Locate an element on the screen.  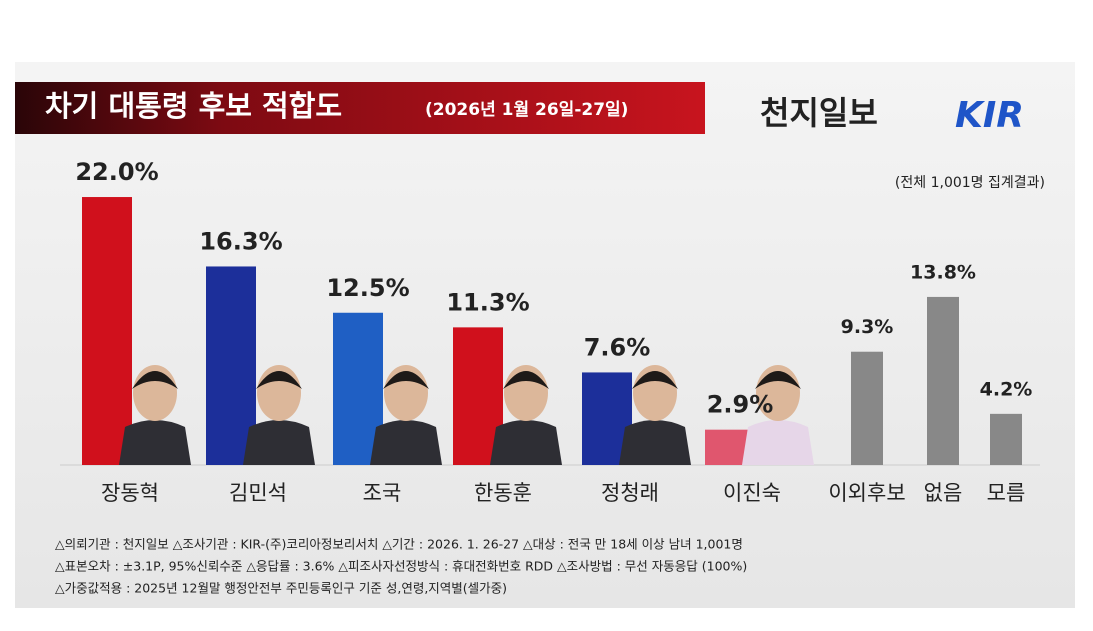
logo: KIR is located at coordinates (989, 115).